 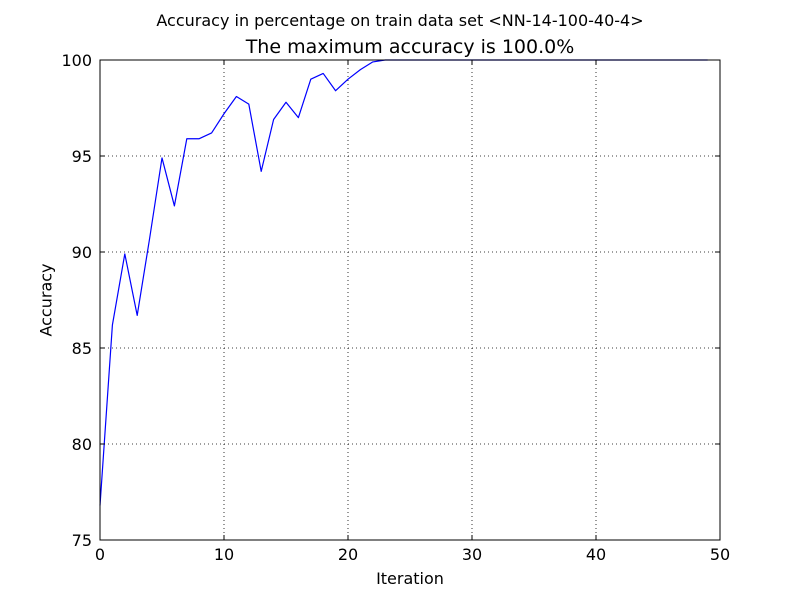 What do you see at coordinates (224, 554) in the screenshot?
I see `x-tick-label: 10` at bounding box center [224, 554].